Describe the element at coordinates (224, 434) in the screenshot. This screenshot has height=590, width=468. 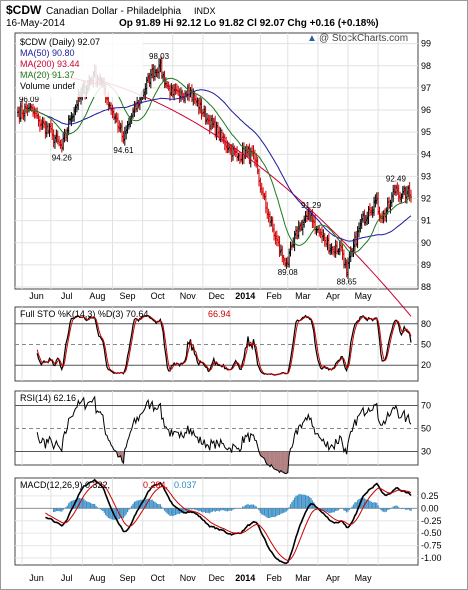
I see `rsi-line` at that location.